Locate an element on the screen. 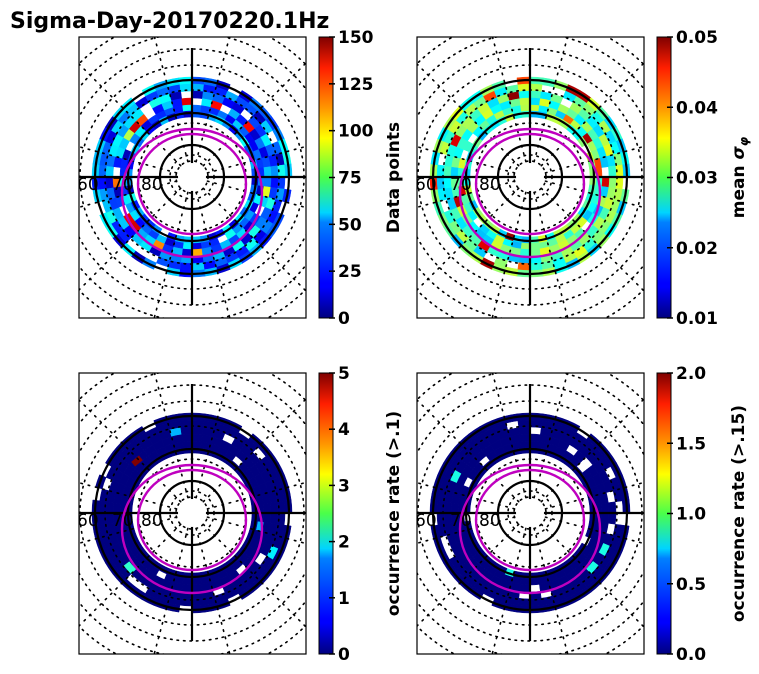 This screenshot has width=759, height=674. colorbar-label: occurrence rate (>.15) is located at coordinates (739, 513).